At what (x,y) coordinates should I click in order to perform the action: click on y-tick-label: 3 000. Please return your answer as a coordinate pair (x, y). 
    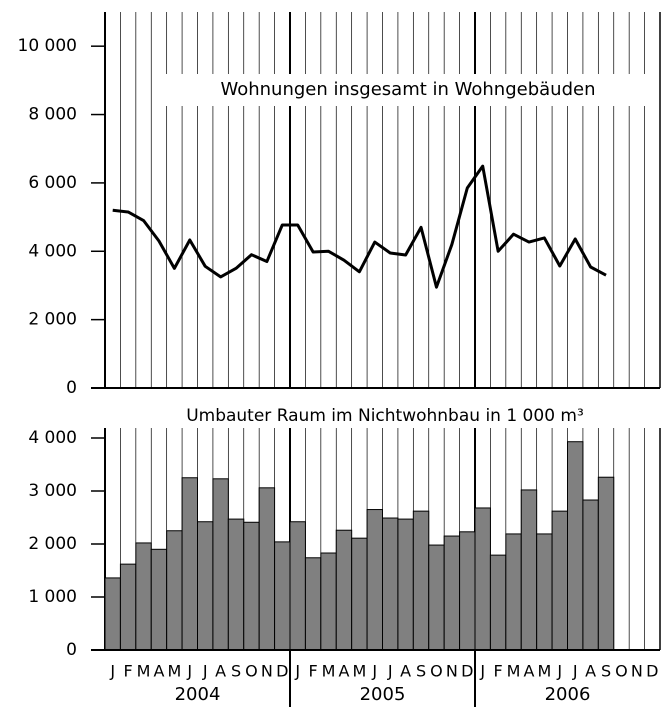
    Looking at the image, I should click on (52, 491).